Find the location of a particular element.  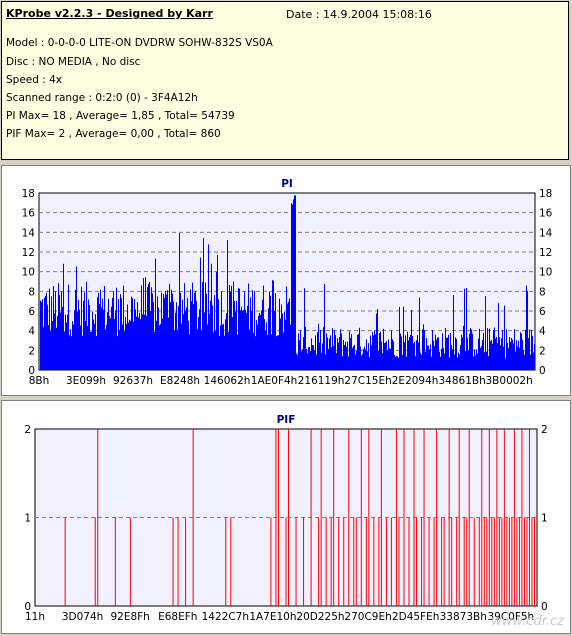

info-disc: Disc : NO MEDIA , No disc is located at coordinates (73, 62).